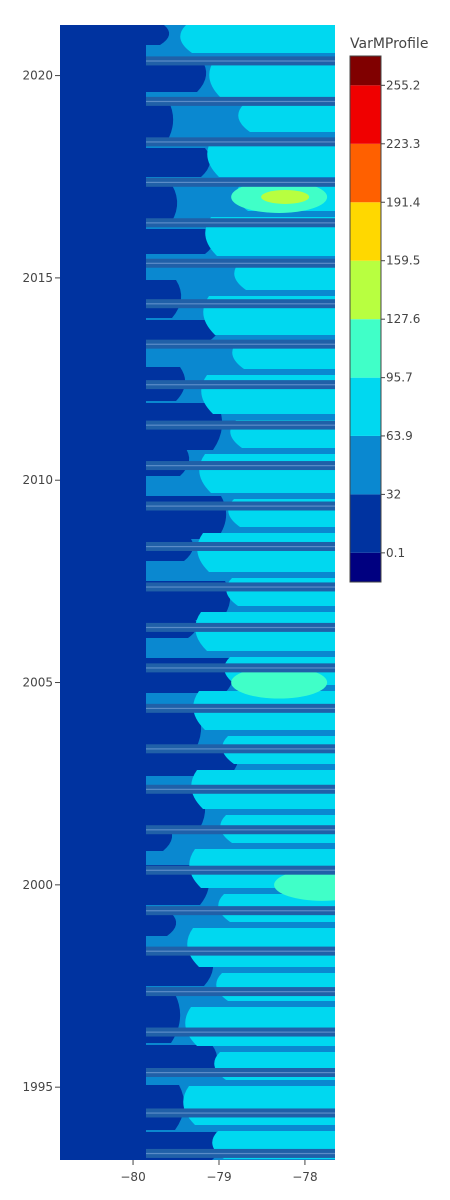 The height and width of the screenshot is (1200, 450). I want to click on y-tick-label: 2020, so click(37, 76).